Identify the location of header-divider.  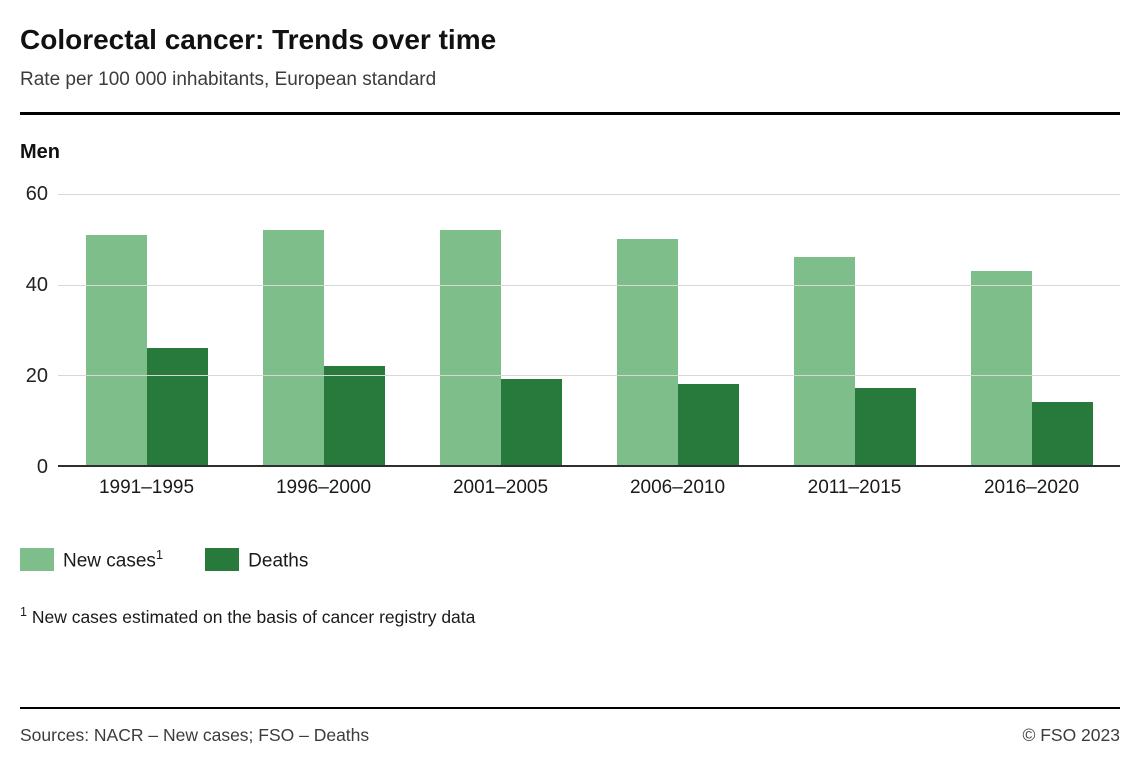
(570, 114).